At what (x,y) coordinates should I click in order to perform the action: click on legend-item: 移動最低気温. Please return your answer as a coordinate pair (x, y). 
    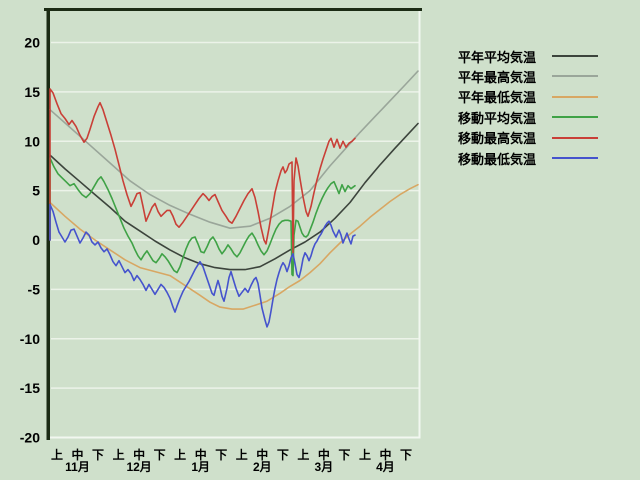
    Looking at the image, I should click on (543, 158).